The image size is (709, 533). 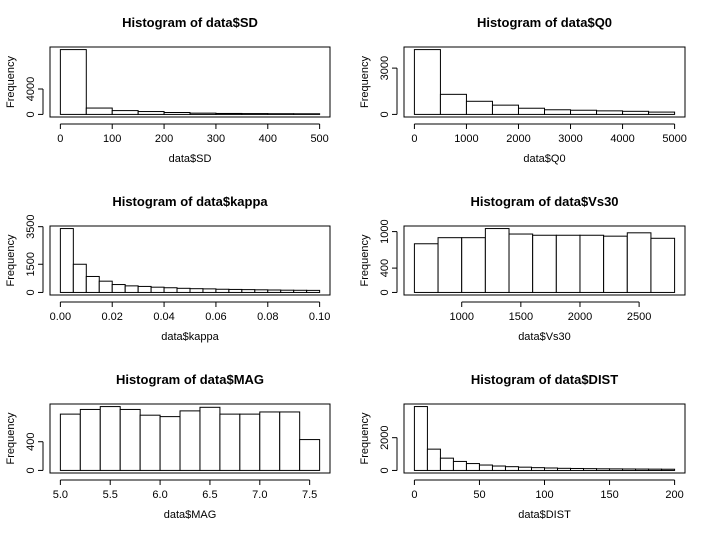 What do you see at coordinates (190, 201) in the screenshot?
I see `chart-title: Histogram of data$kappa` at bounding box center [190, 201].